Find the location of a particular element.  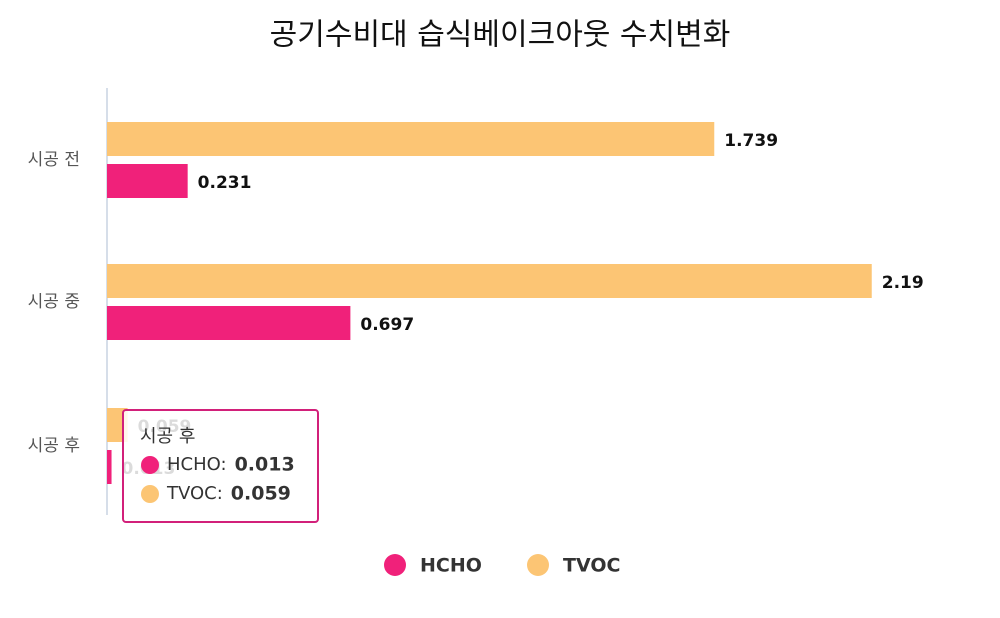

tooltip-label: TVOC: is located at coordinates (194, 493).